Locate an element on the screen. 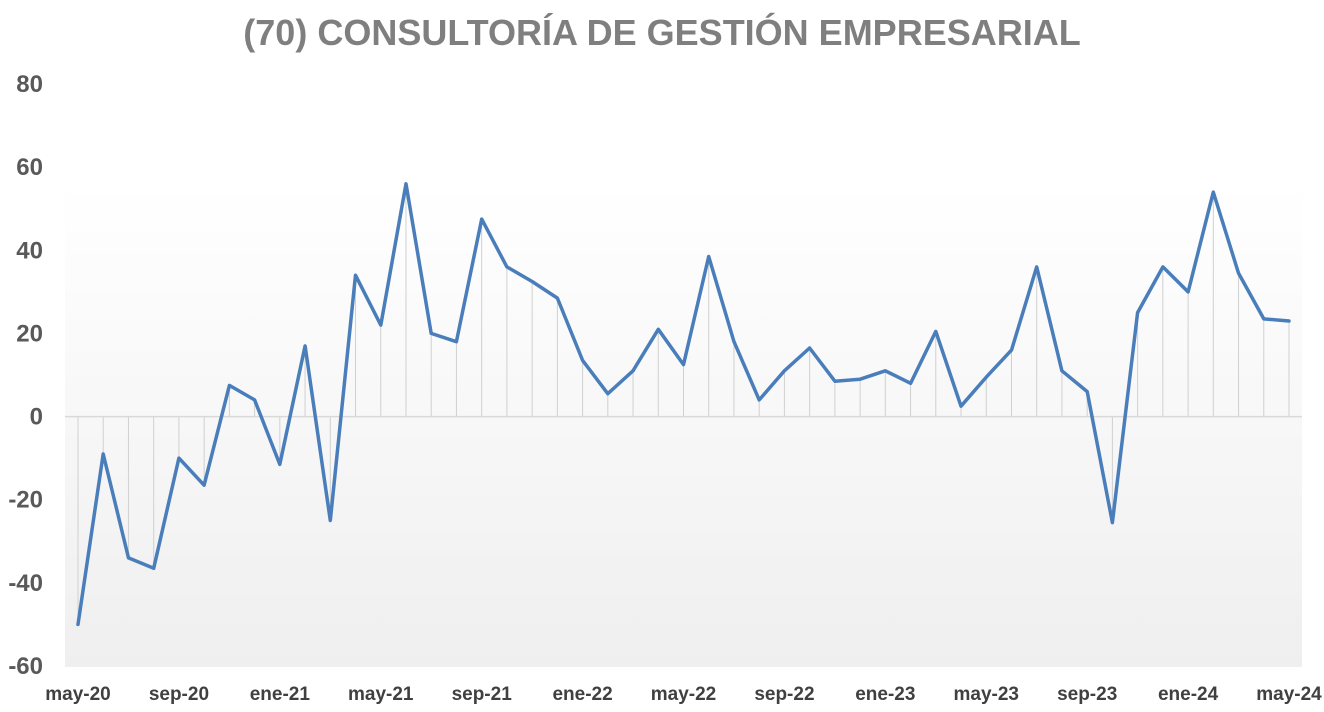 The height and width of the screenshot is (712, 1324). y-tick-label: 0 is located at coordinates (36, 417).